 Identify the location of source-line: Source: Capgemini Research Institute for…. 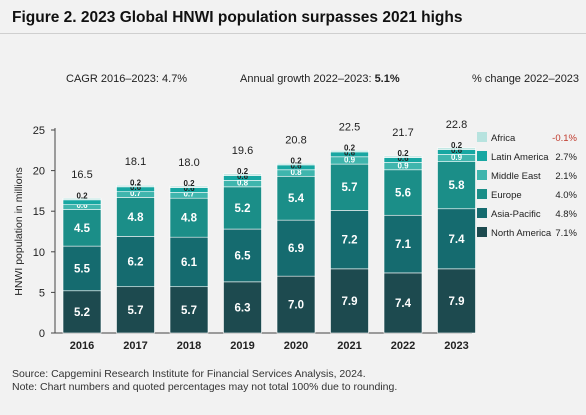
(189, 374).